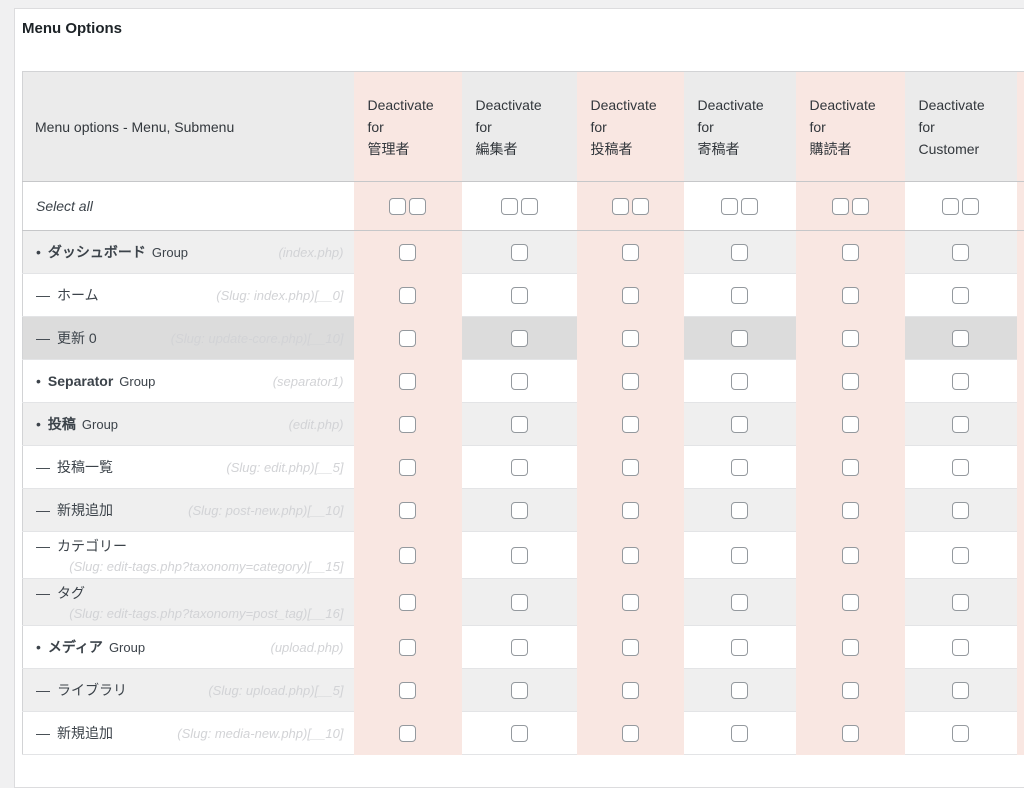 The image size is (1024, 788). I want to click on select-all-row: Select all, so click(523, 206).